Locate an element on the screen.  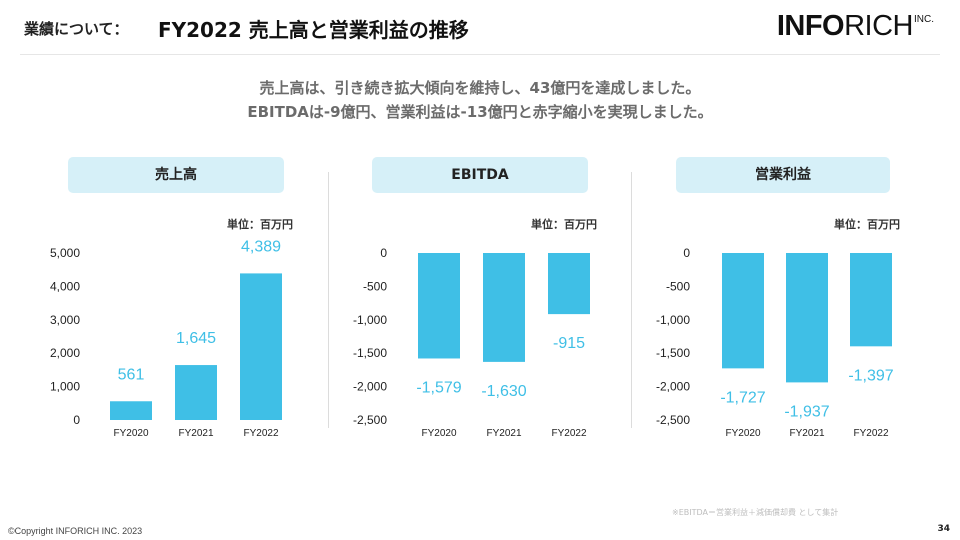
revenue-bar-fy2020 is located at coordinates (131, 410).